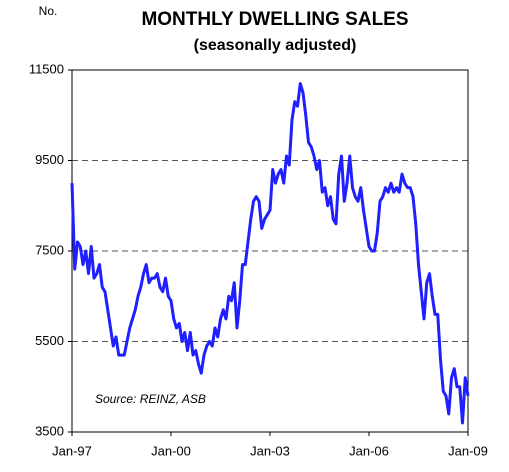 The width and height of the screenshot is (509, 472). I want to click on x-tick-label: Jan-03, so click(270, 450).